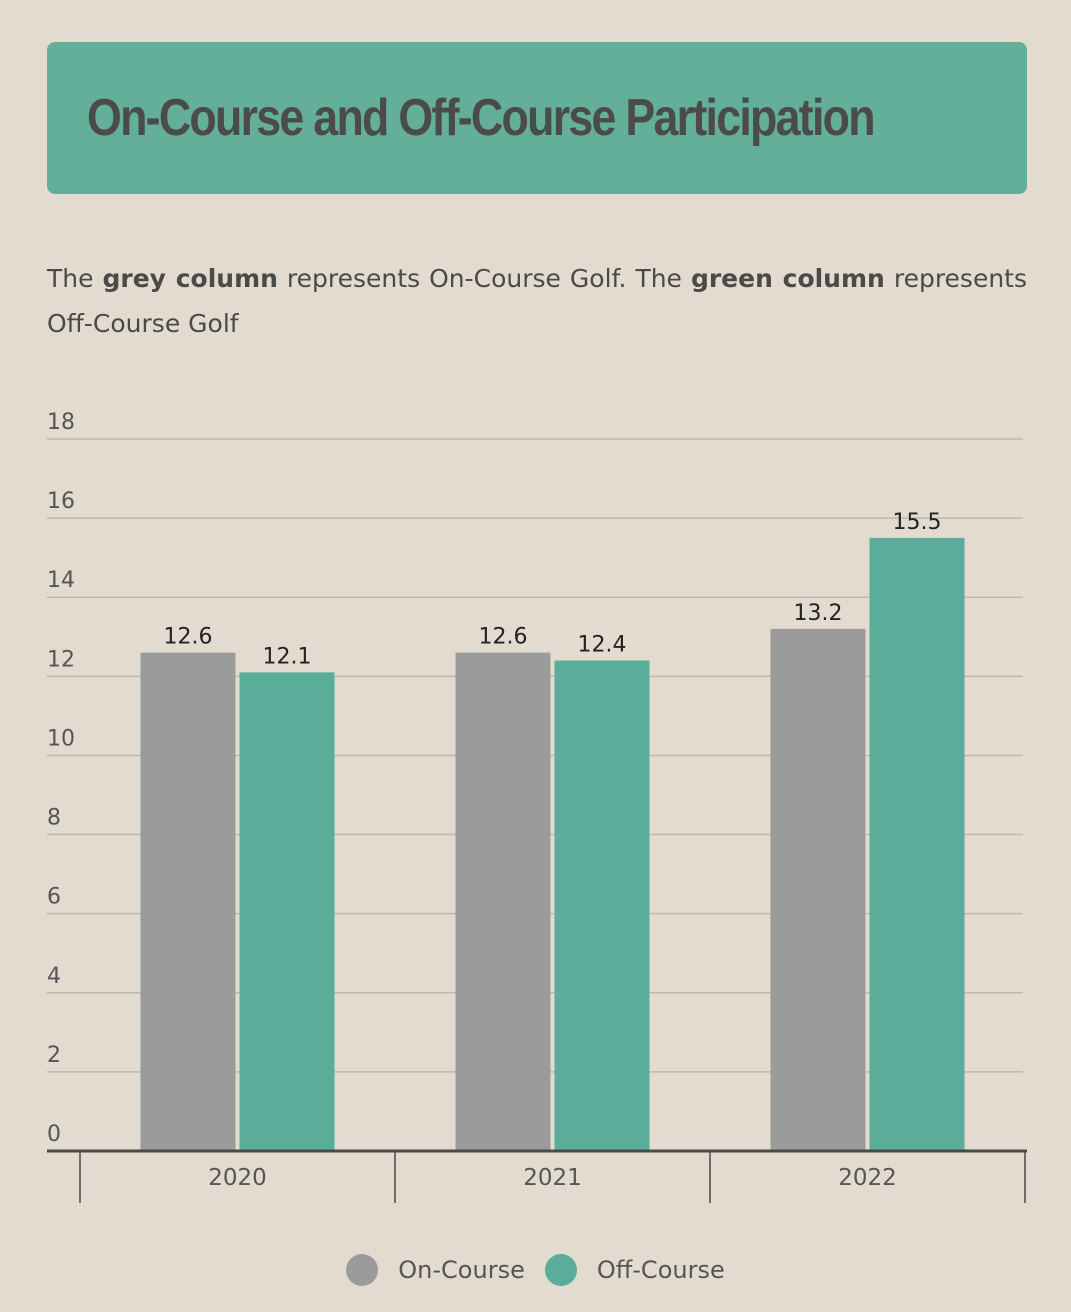  Describe the element at coordinates (287, 911) in the screenshot. I see `bar-off-course-2020` at that location.